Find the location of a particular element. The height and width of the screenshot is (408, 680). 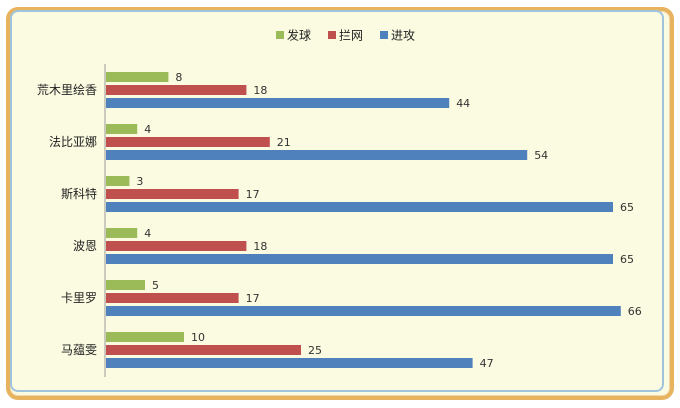

data-label-3-series-2: 17 is located at coordinates (253, 194).